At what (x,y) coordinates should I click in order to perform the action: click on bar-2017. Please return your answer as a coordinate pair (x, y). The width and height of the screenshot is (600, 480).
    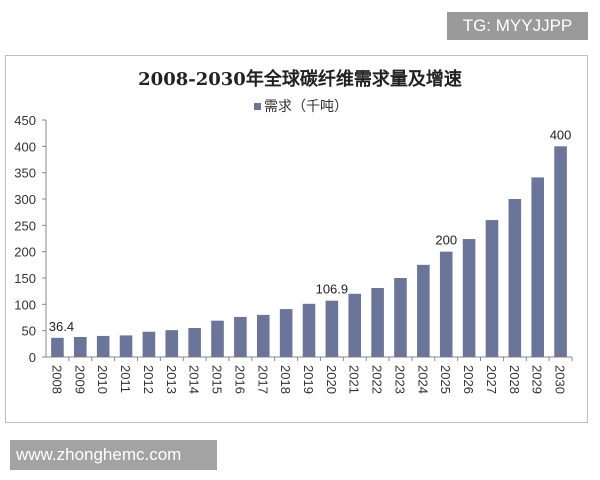
    Looking at the image, I should click on (263, 335).